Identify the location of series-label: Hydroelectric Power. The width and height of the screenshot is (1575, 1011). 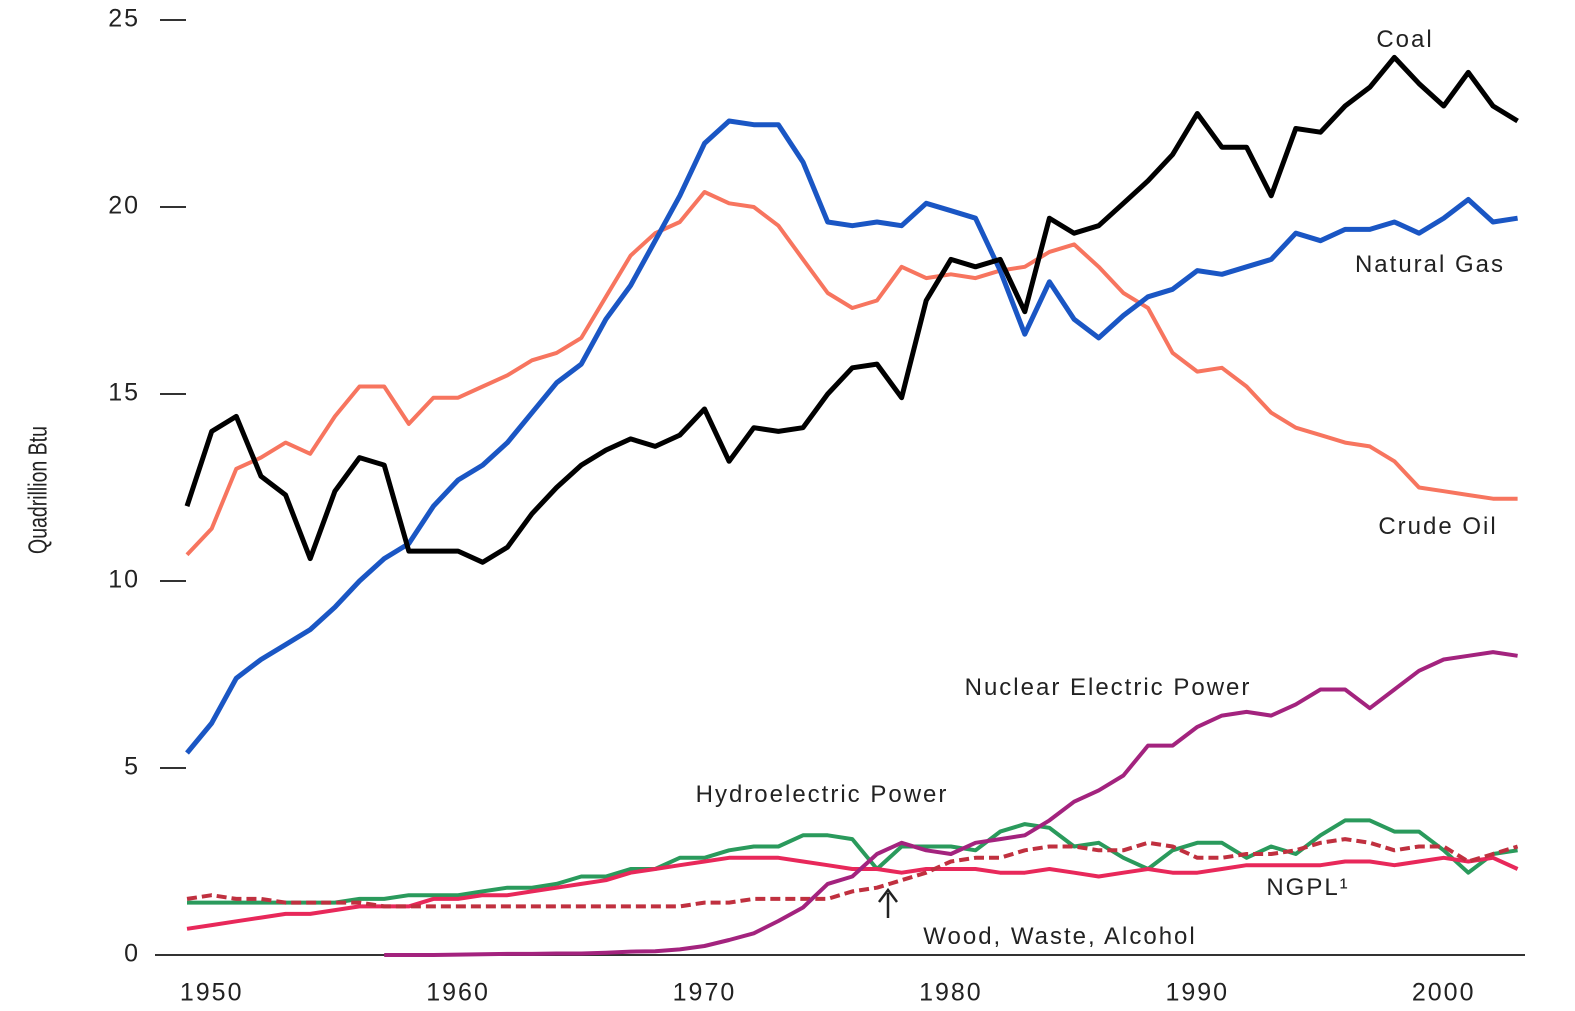
(822, 794).